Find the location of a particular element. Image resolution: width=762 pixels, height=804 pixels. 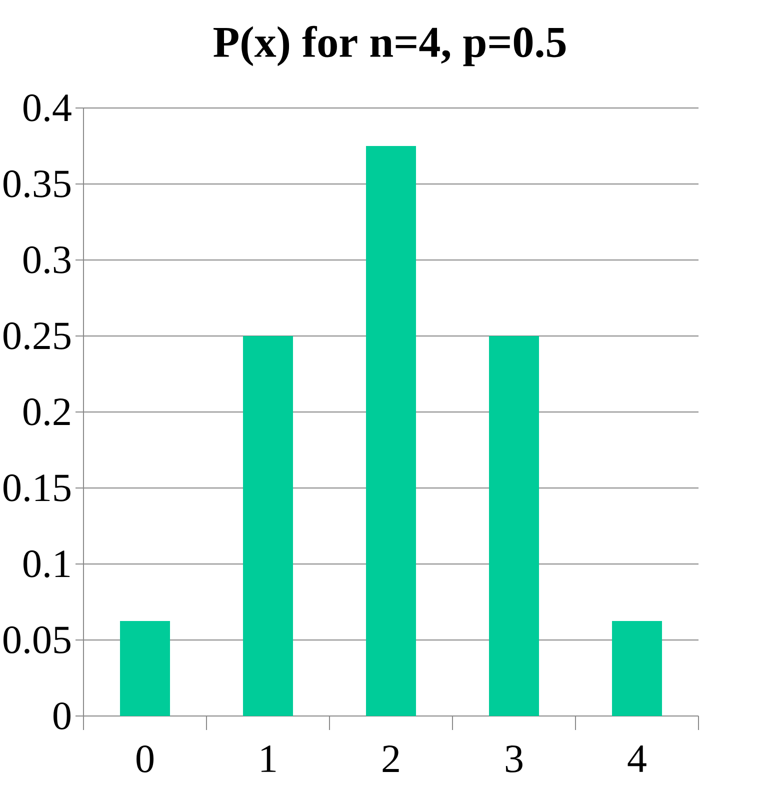

y-tick-label: 0.05 is located at coordinates (37, 640).